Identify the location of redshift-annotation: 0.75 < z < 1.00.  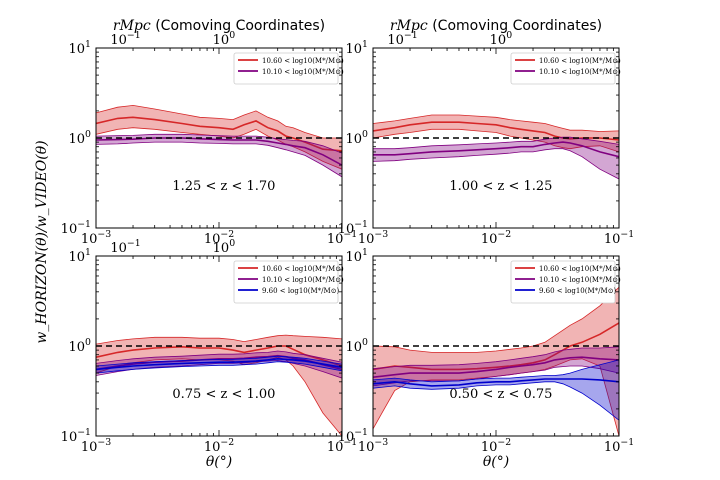
(223, 394).